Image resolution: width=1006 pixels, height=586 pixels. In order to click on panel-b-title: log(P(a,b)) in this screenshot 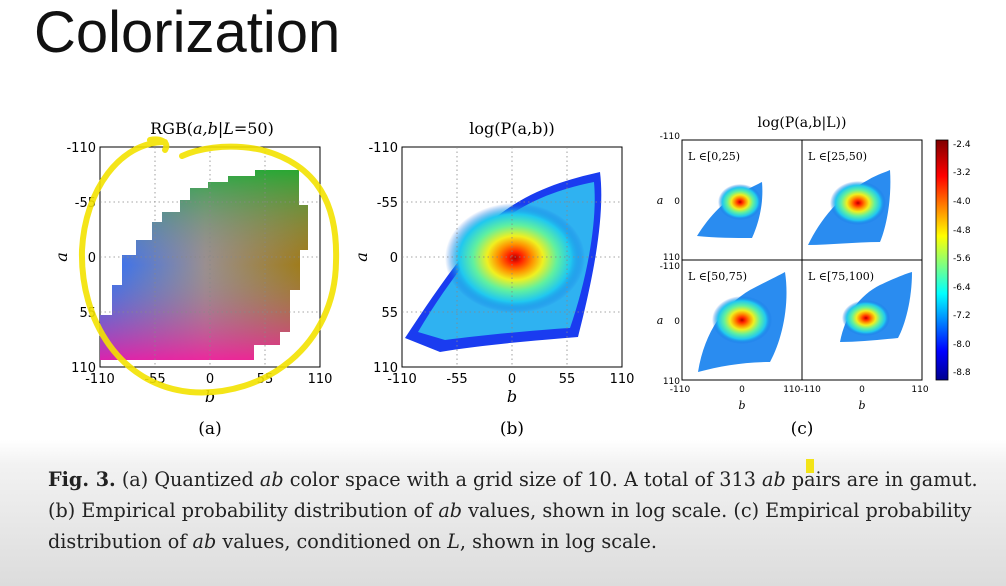, I will do `click(512, 128)`.